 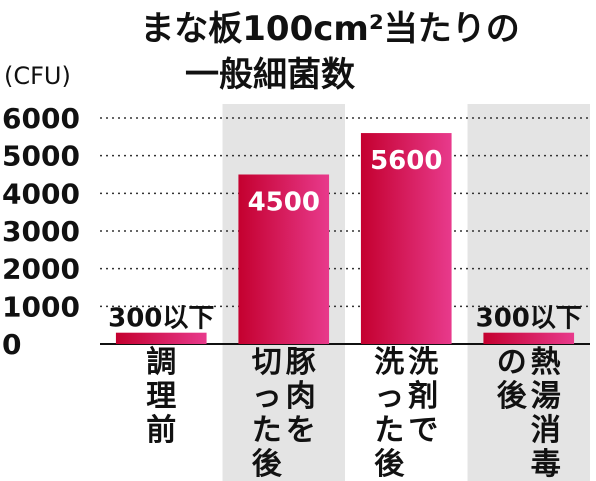 I want to click on y-tick-label: 0, so click(x=11, y=344).